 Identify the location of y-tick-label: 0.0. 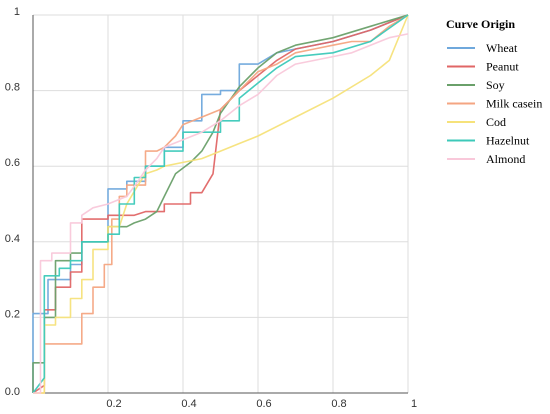
(12, 392).